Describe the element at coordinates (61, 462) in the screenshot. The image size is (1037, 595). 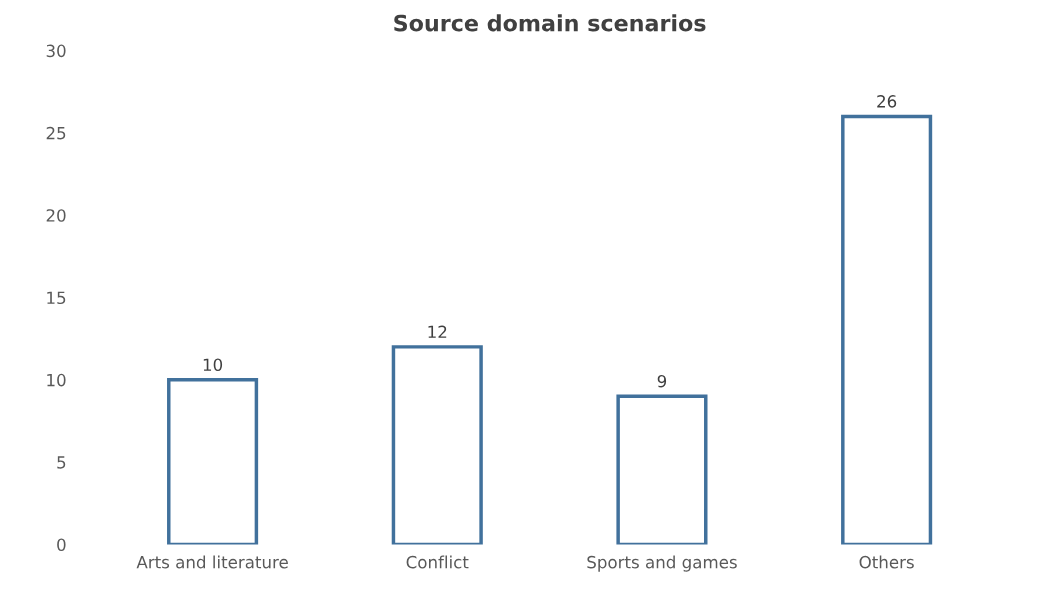
I see `y-tick-label: 5` at that location.